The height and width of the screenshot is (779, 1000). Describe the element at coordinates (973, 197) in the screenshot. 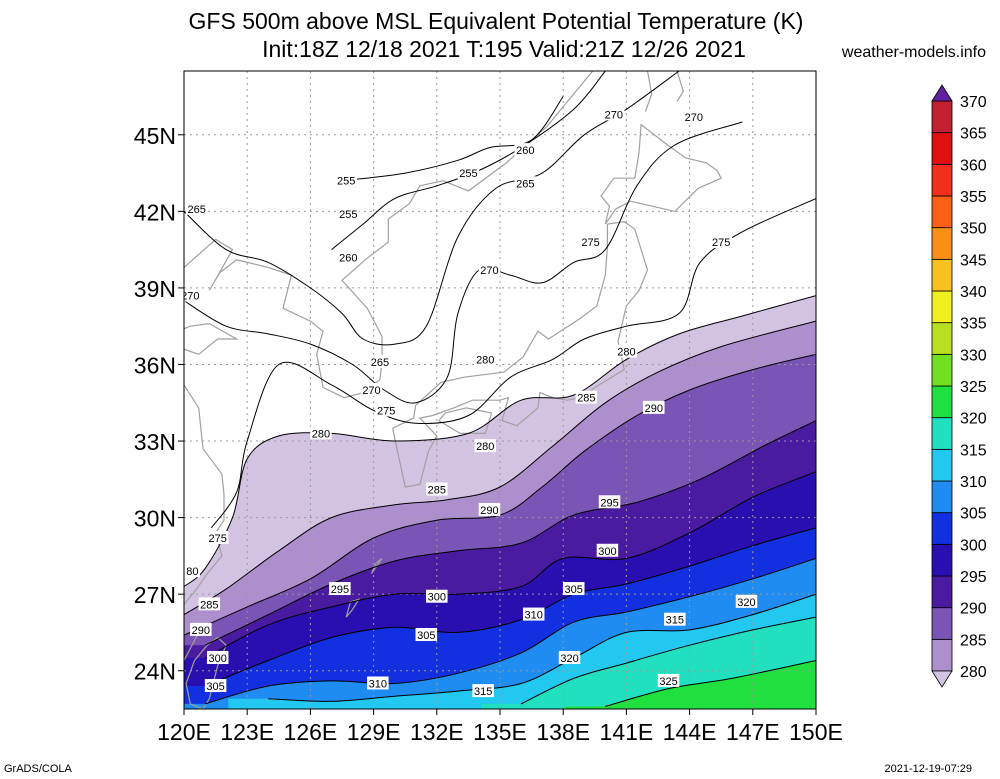

I see `colorbar-label: 355` at that location.